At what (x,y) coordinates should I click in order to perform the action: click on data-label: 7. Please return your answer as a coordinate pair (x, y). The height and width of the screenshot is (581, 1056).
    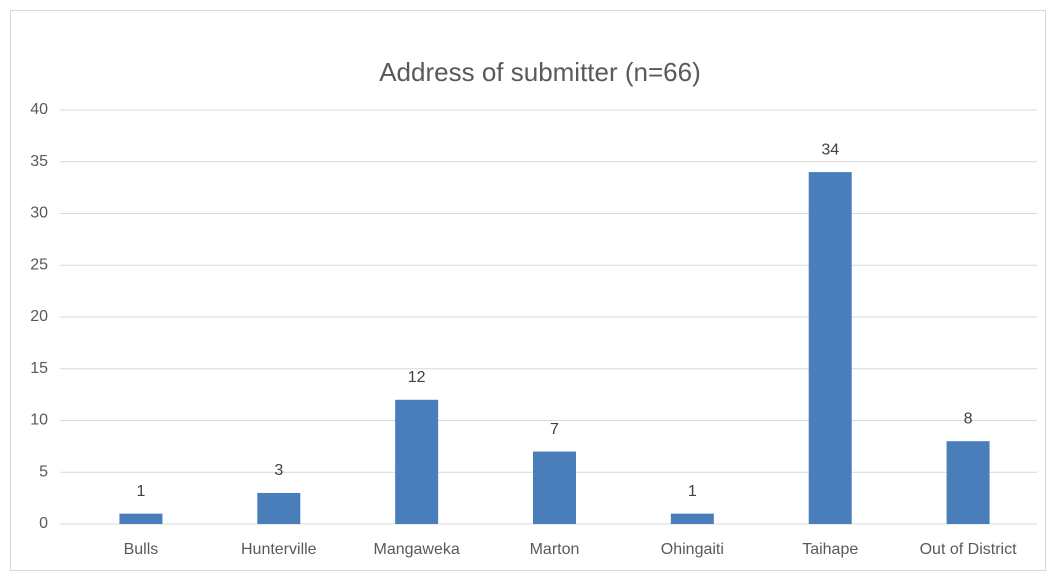
    Looking at the image, I should click on (554, 429).